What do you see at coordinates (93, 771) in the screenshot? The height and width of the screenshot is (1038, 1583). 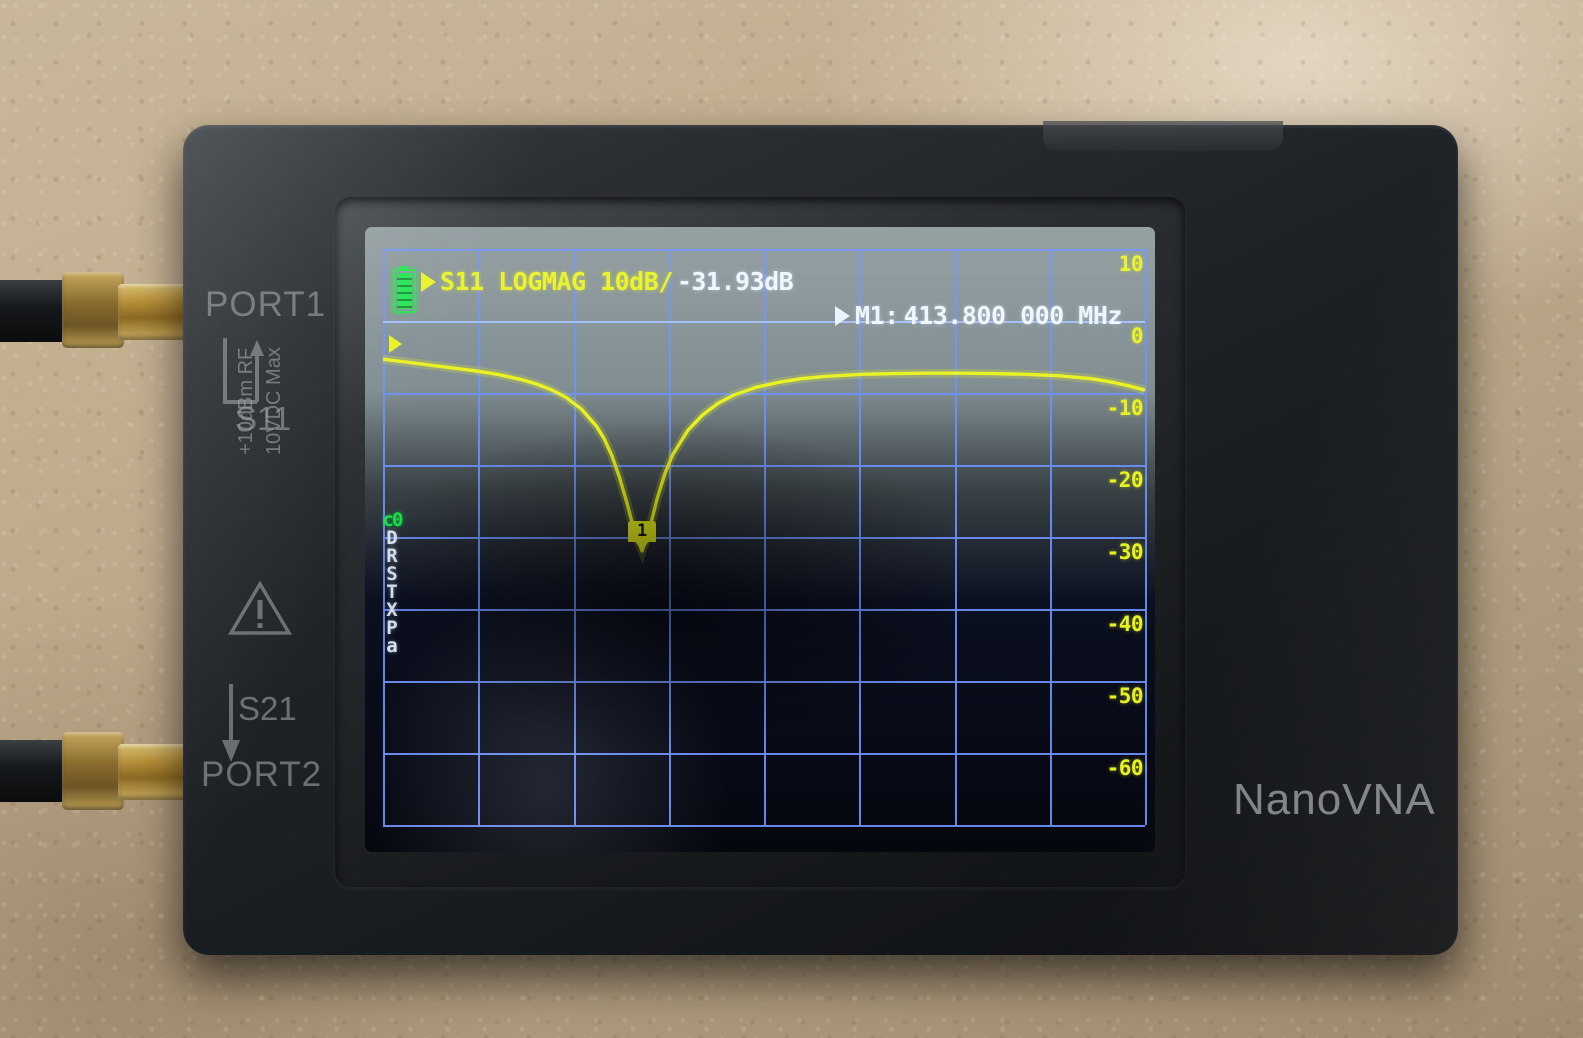 I see `port2-sma-nut` at bounding box center [93, 771].